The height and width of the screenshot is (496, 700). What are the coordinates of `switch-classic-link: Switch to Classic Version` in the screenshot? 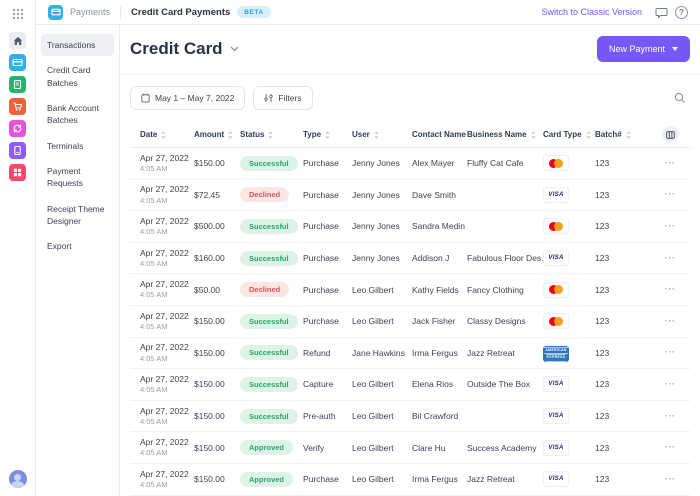 It's located at (591, 12).